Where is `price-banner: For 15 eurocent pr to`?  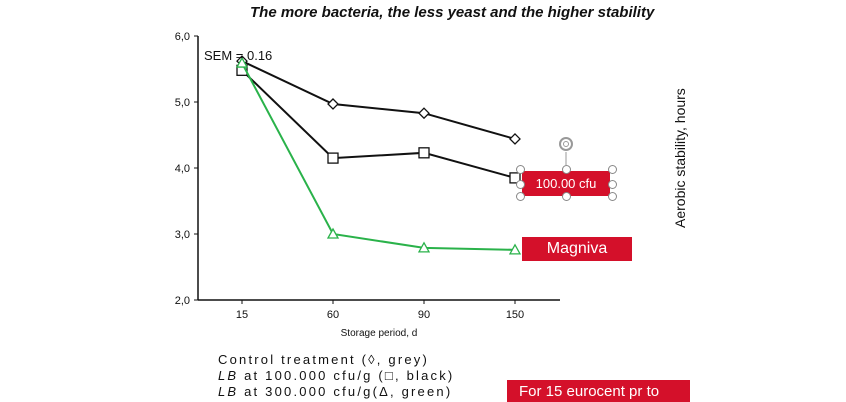 price-banner: For 15 eurocent pr to is located at coordinates (598, 391).